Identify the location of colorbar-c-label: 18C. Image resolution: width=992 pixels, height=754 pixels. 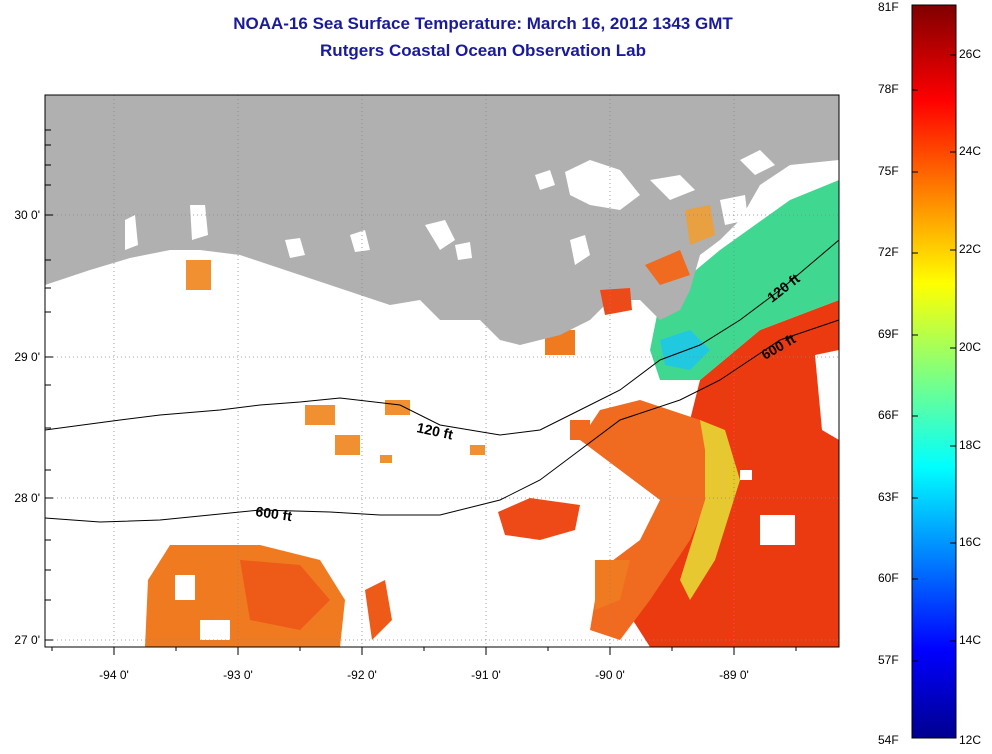
(970, 445).